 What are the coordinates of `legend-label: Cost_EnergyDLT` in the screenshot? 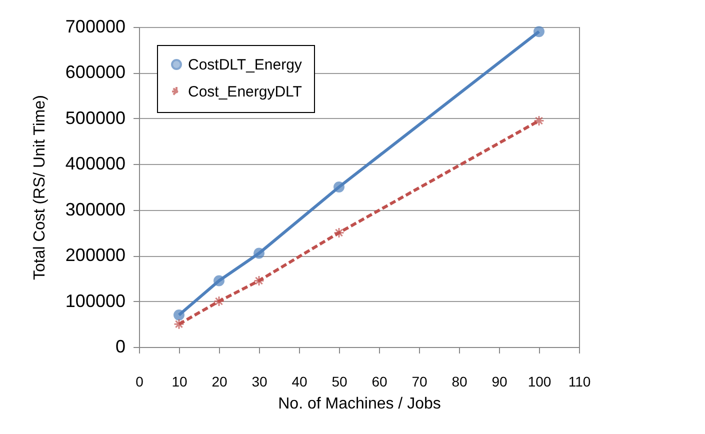 It's located at (245, 92).